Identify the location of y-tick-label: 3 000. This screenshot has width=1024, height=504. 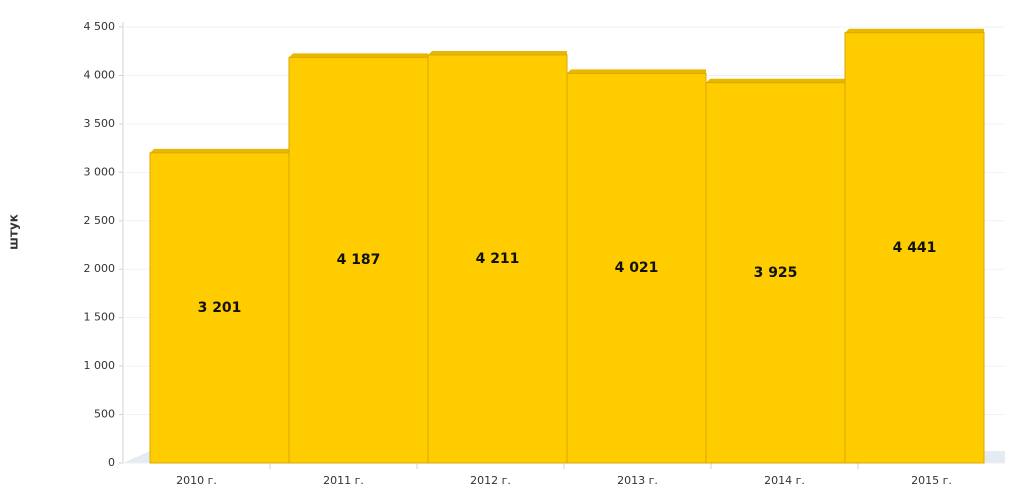
(100, 171).